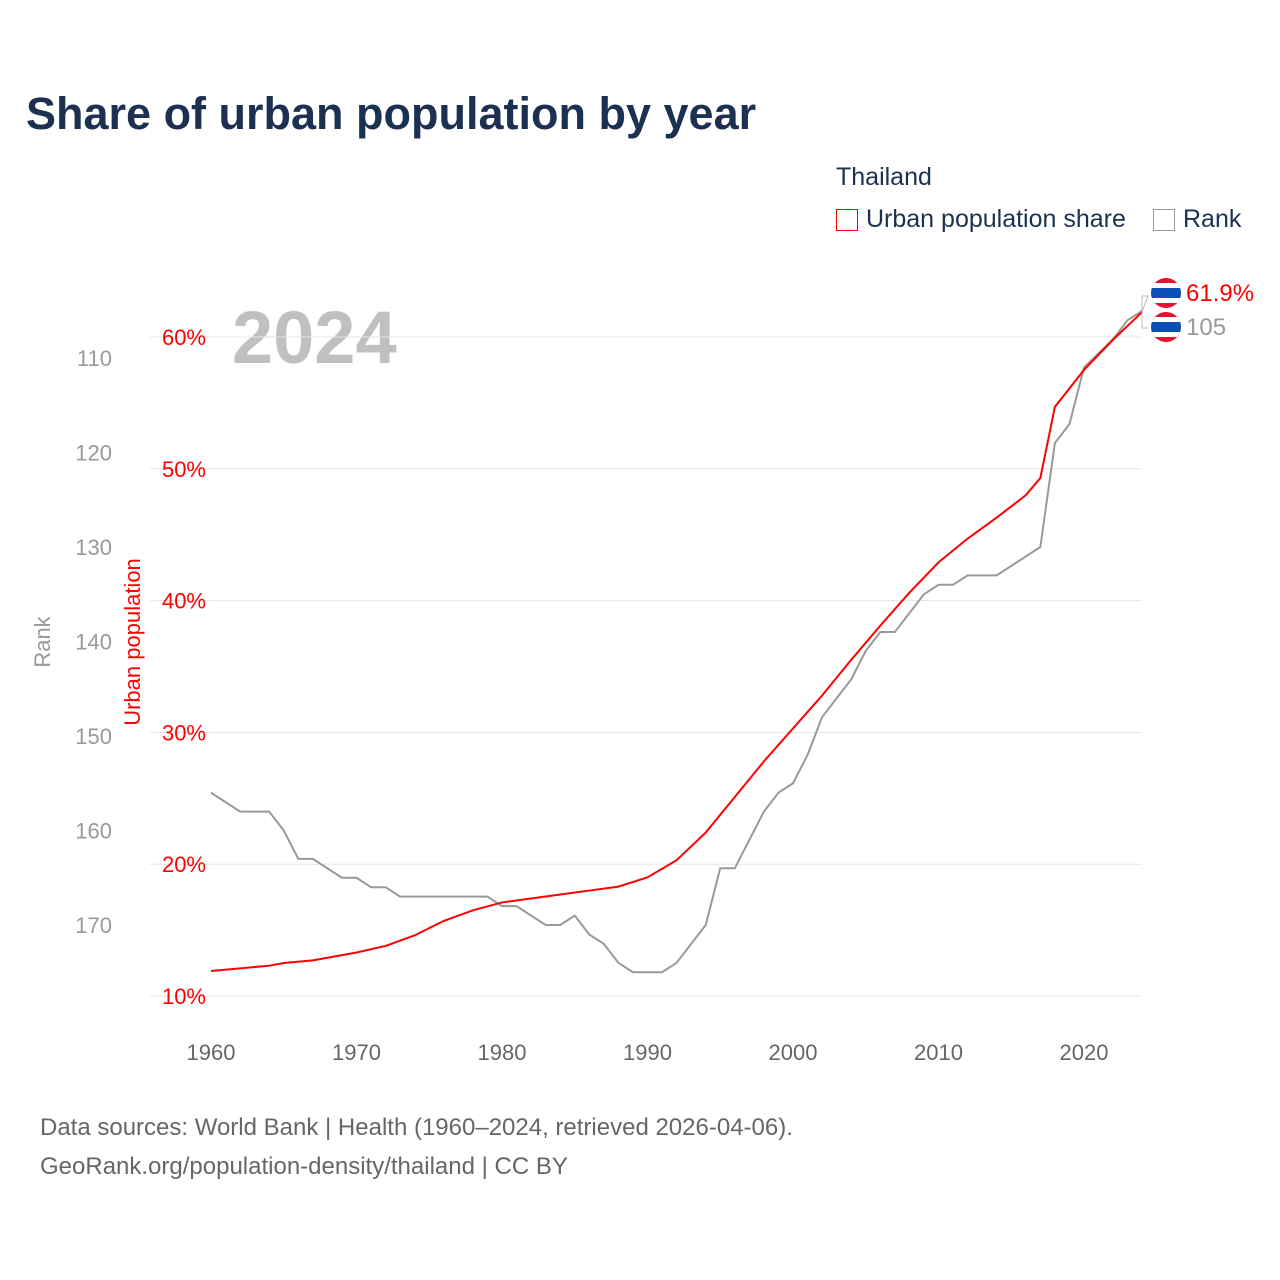  What do you see at coordinates (93, 925) in the screenshot?
I see `rank-tick-label: 170` at bounding box center [93, 925].